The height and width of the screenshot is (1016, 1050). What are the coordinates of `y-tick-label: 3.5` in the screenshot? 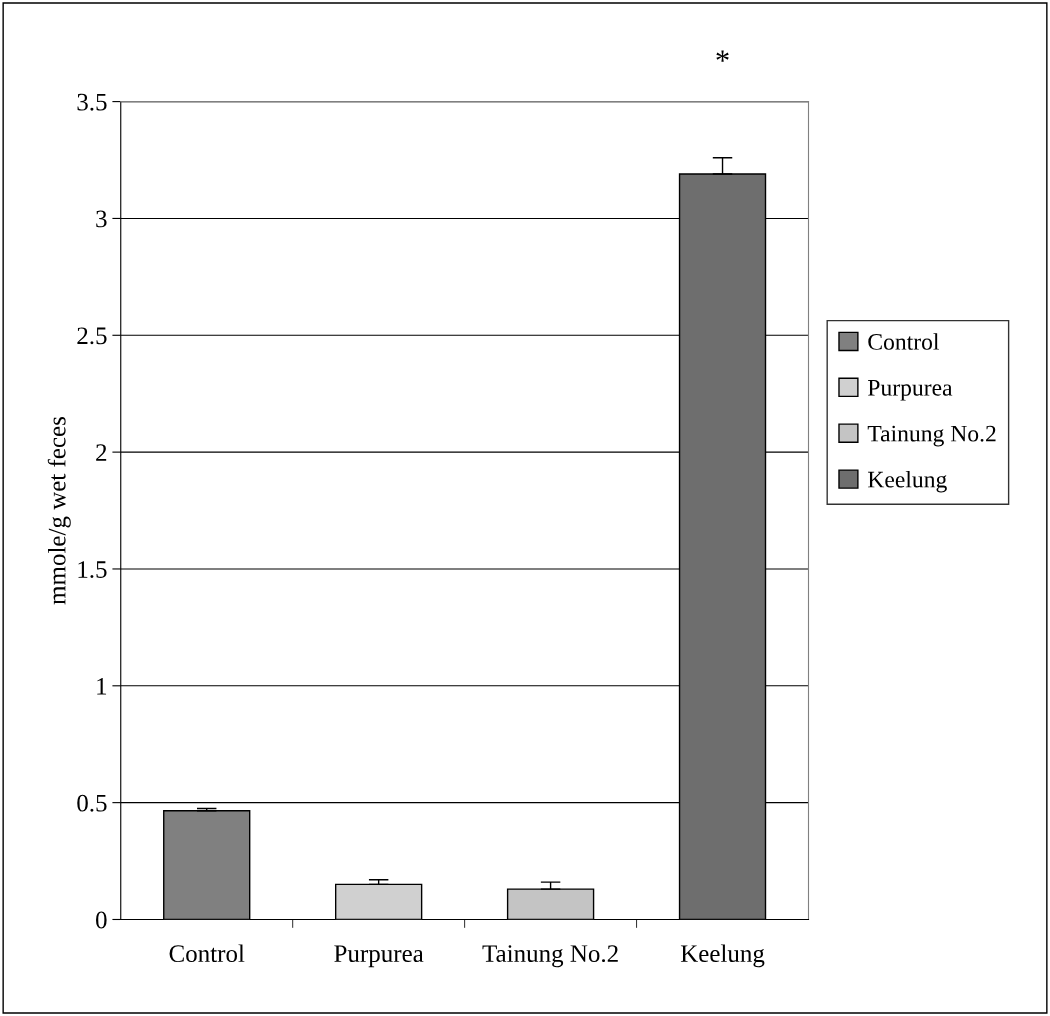 It's located at (92, 102).